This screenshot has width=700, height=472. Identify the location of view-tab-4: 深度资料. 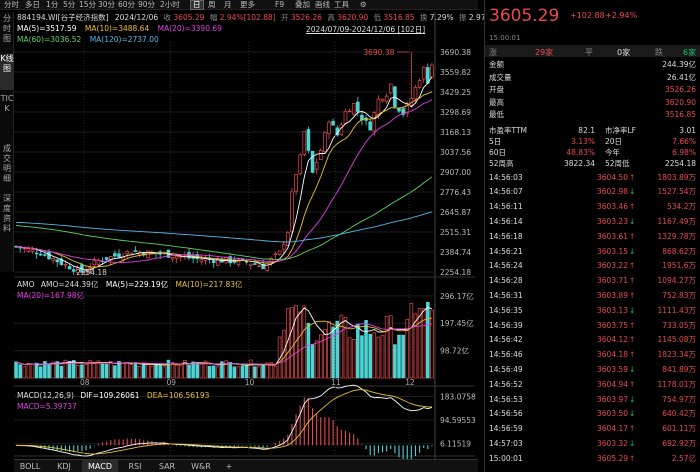
(7, 217).